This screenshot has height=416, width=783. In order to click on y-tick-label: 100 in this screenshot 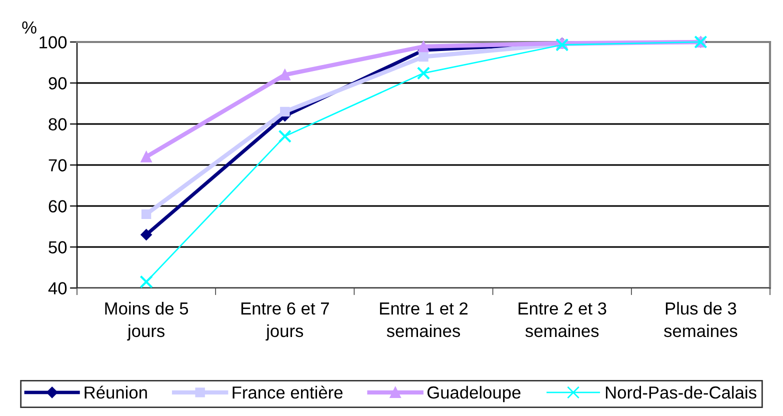, I will do `click(53, 42)`.